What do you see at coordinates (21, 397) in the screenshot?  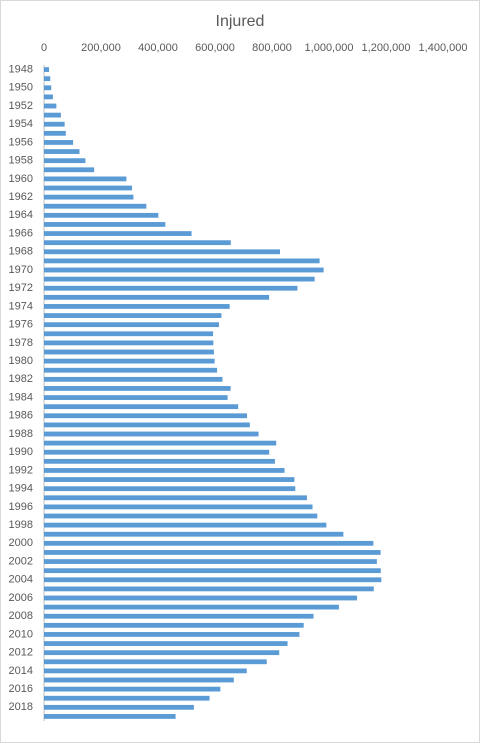 I see `y-tick-label: 1984` at bounding box center [21, 397].